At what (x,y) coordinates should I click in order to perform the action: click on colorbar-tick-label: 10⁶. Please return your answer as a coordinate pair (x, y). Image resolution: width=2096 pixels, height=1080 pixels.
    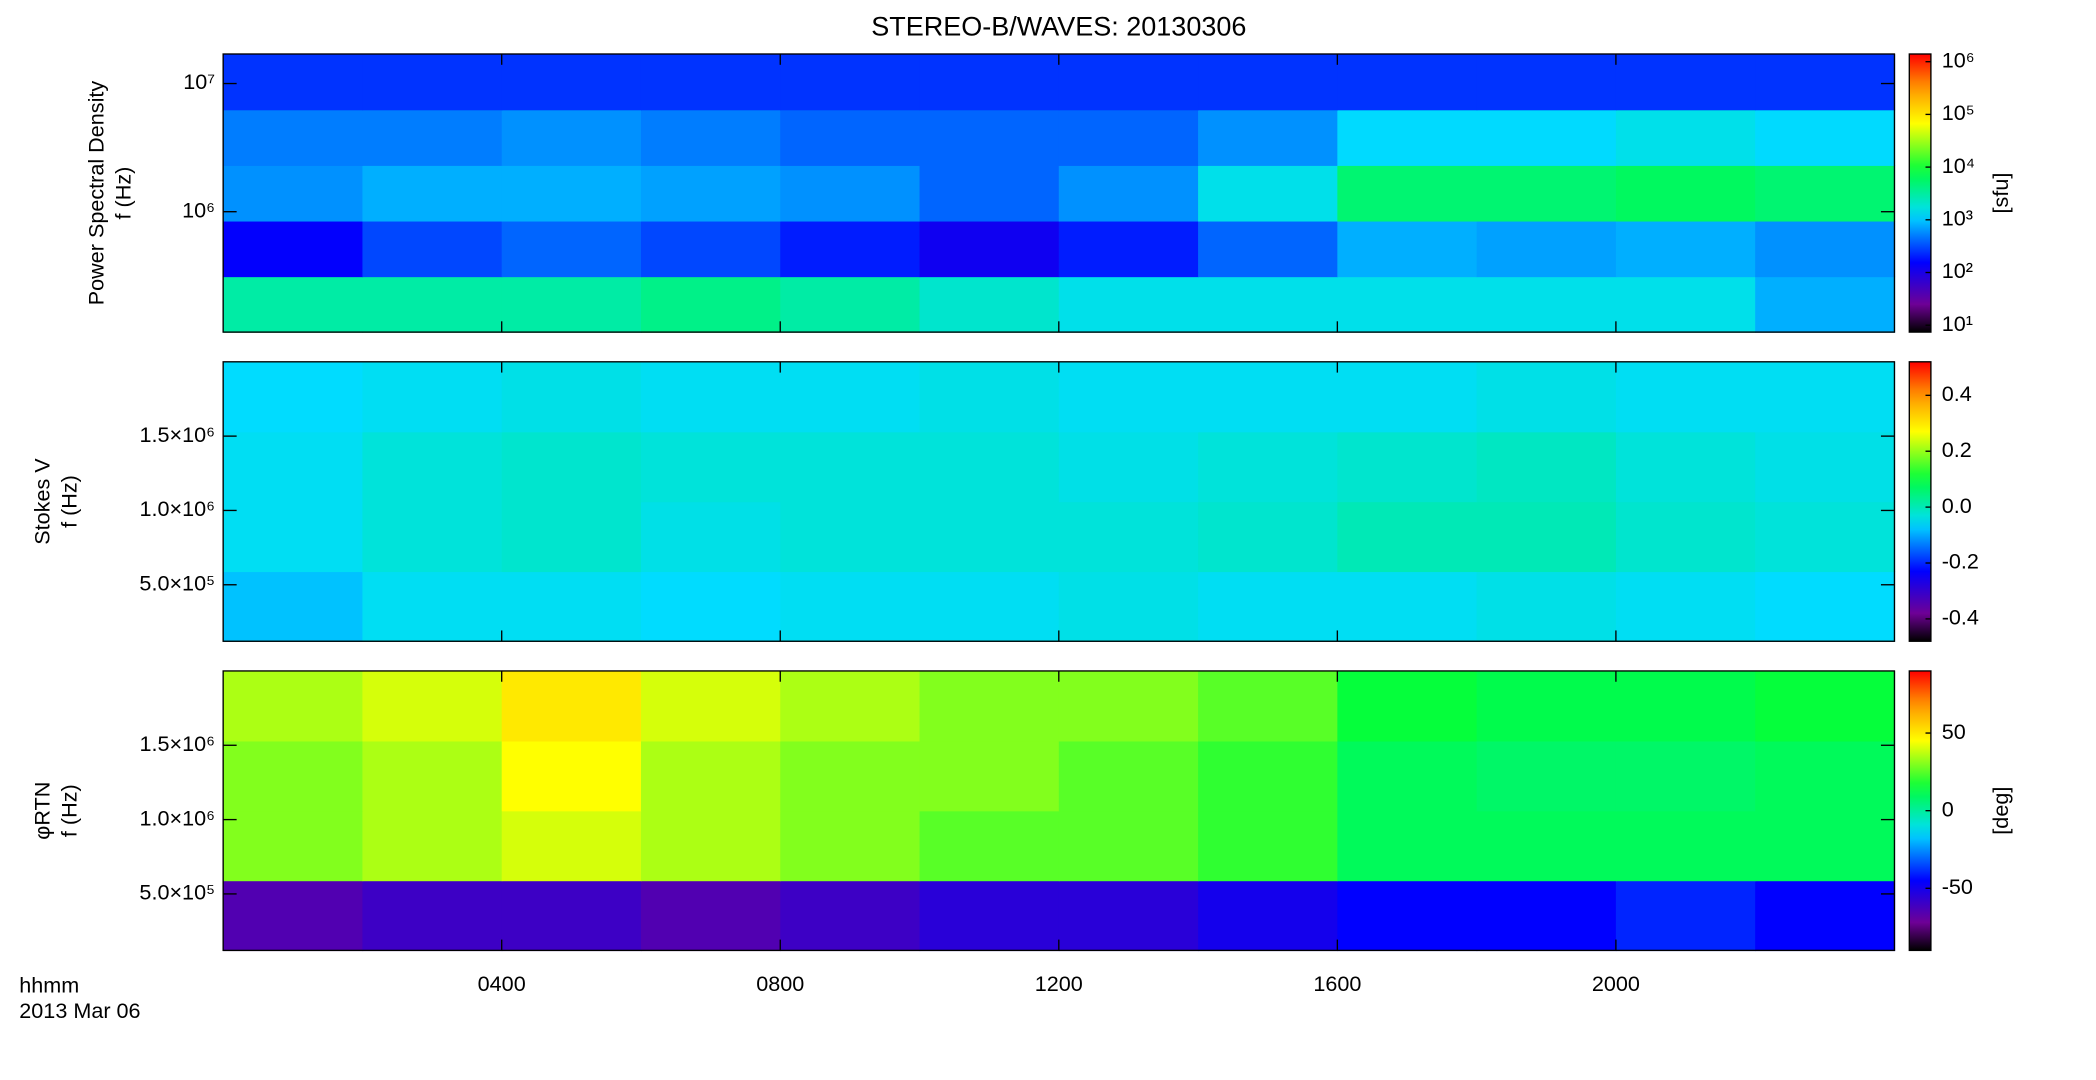
    Looking at the image, I should click on (1958, 59).